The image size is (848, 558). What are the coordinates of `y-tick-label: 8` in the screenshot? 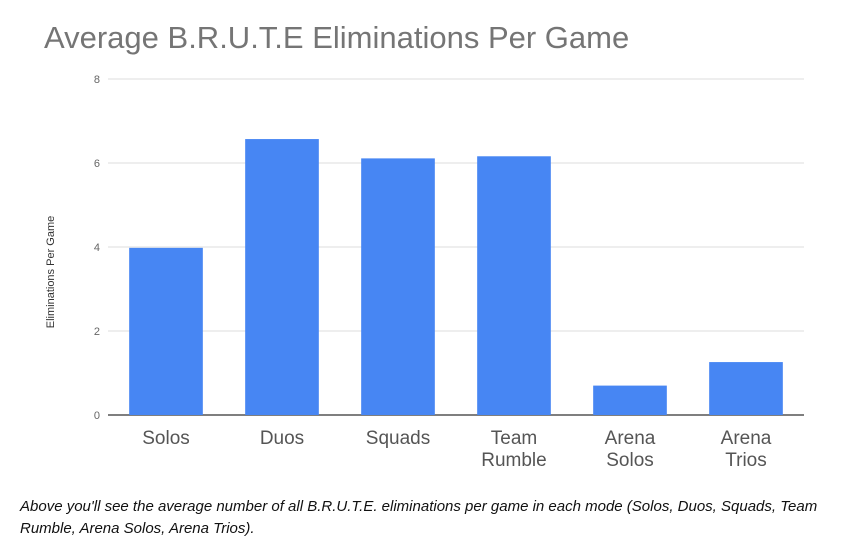 It's located at (97, 80).